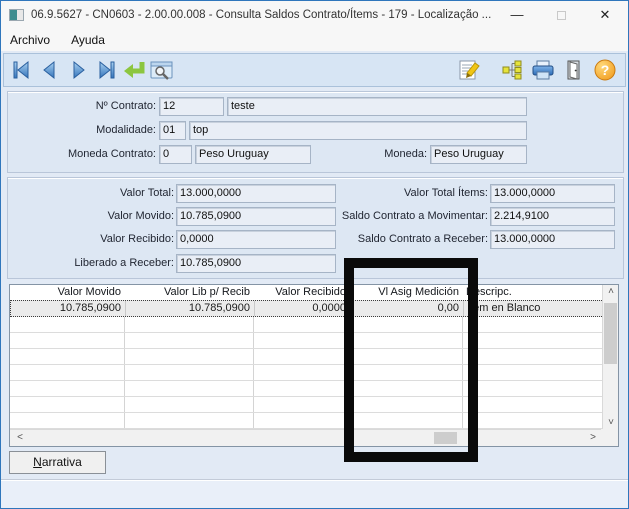 The image size is (629, 509). I want to click on narrative-document-button, so click(469, 70).